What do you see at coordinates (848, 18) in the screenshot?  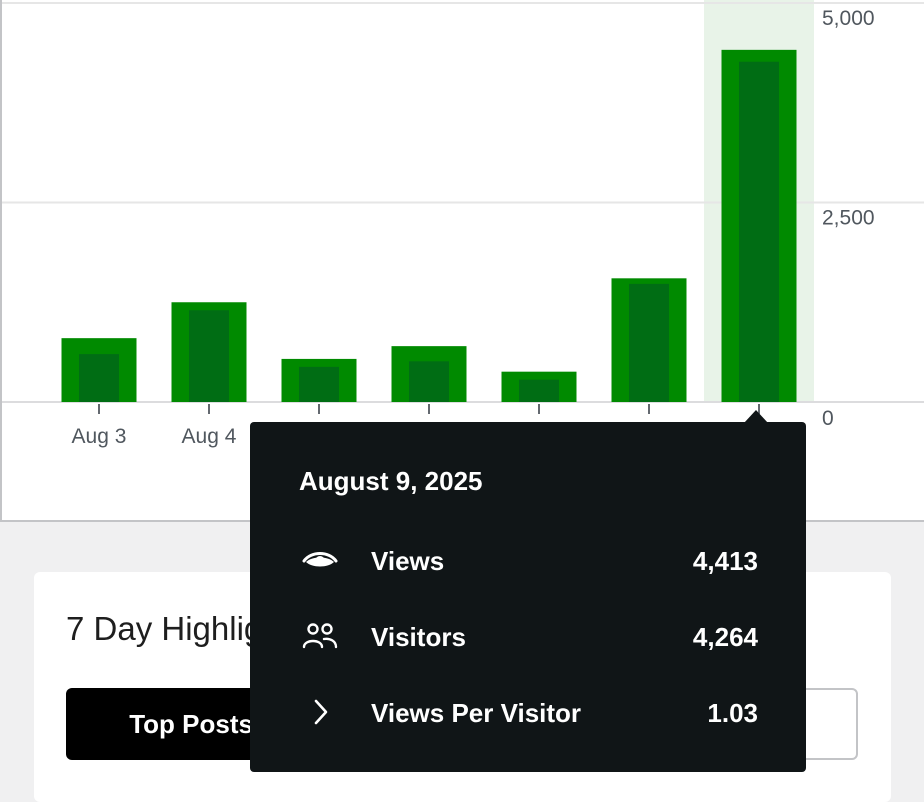 I see `ytick-label-5000: 5,000` at bounding box center [848, 18].